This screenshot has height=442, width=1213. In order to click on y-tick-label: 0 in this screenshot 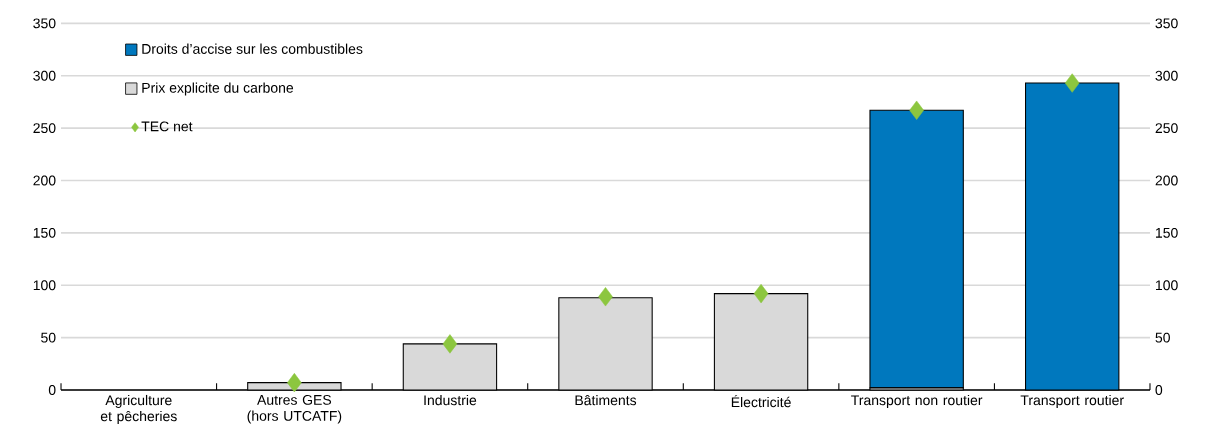, I will do `click(52, 390)`.